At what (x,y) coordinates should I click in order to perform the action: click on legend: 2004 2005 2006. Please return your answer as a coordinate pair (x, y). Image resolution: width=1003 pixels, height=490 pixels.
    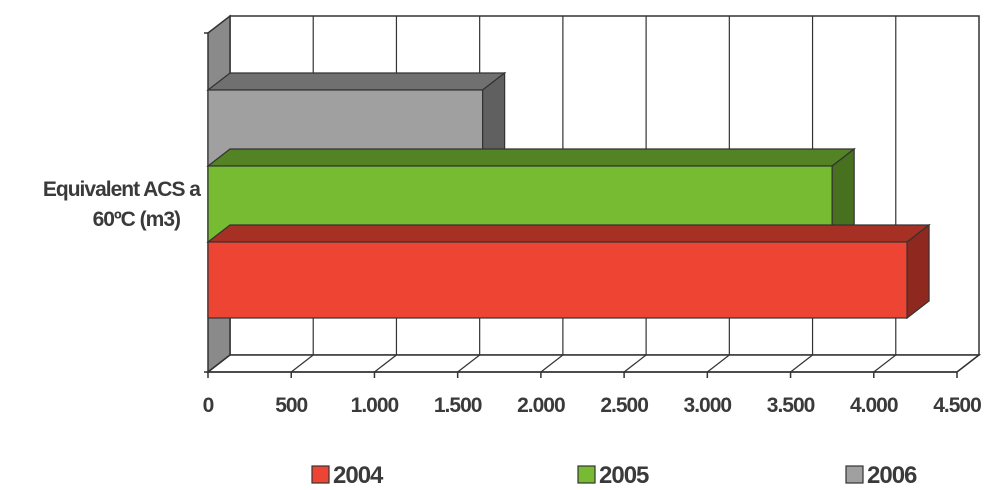
    Looking at the image, I should click on (614, 475).